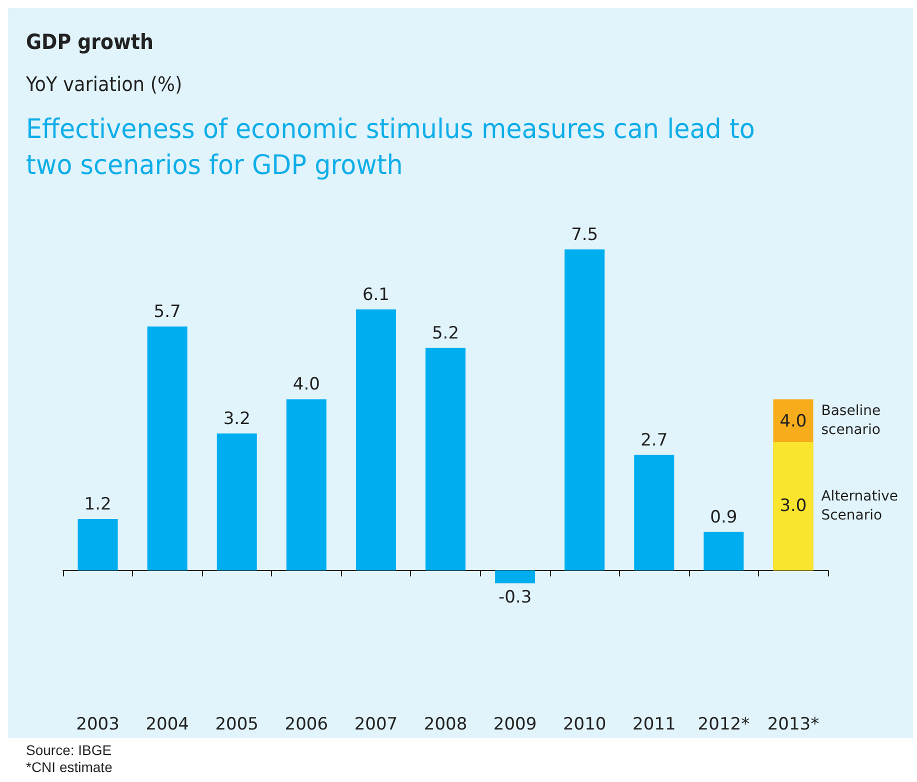  What do you see at coordinates (98, 504) in the screenshot?
I see `data-label: 1.2` at bounding box center [98, 504].